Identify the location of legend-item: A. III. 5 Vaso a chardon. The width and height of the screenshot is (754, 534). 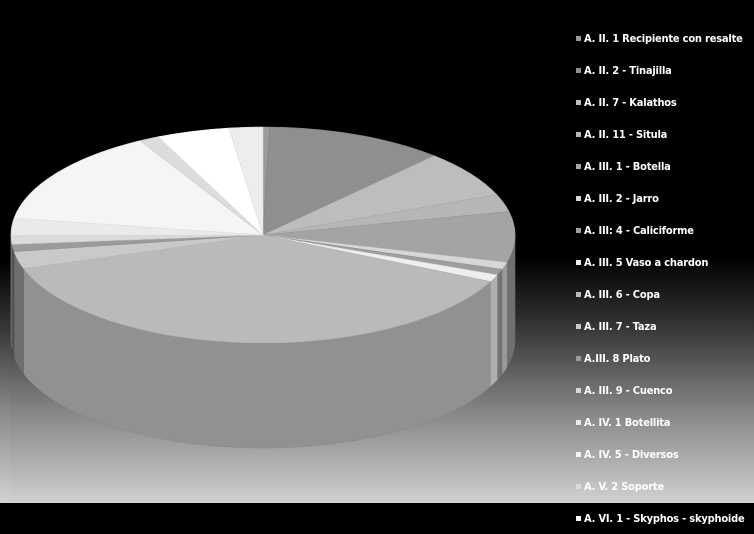
(665, 262).